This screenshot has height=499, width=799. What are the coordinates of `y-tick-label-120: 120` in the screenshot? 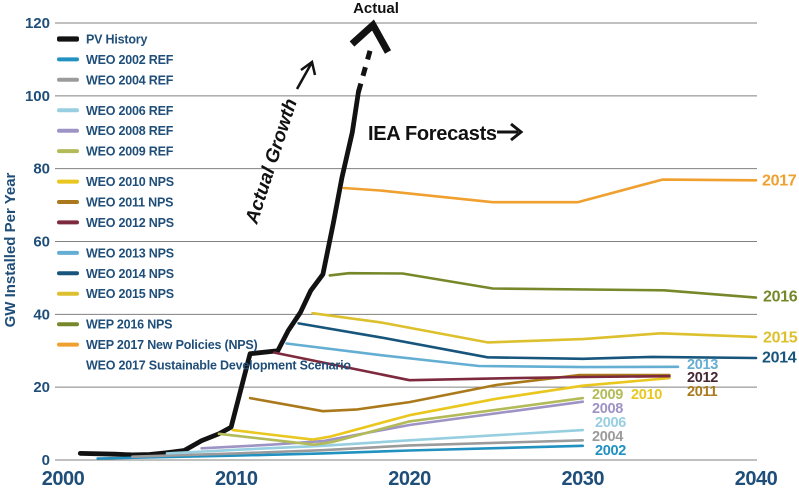 It's located at (37, 23).